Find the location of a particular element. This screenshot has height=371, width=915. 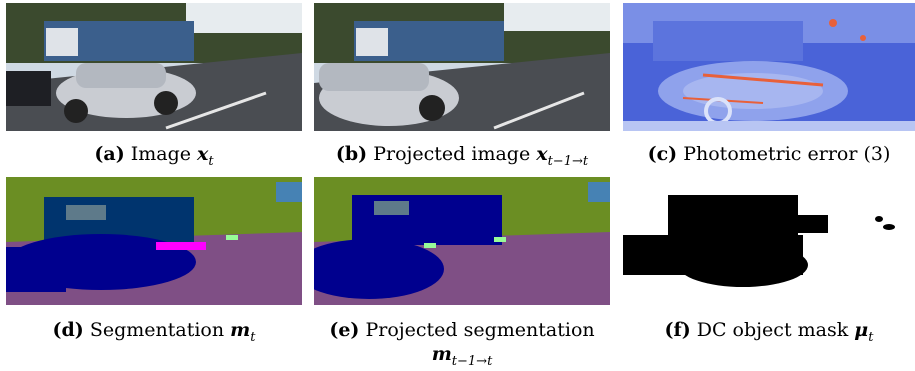

photometric-error-map is located at coordinates (769, 67).